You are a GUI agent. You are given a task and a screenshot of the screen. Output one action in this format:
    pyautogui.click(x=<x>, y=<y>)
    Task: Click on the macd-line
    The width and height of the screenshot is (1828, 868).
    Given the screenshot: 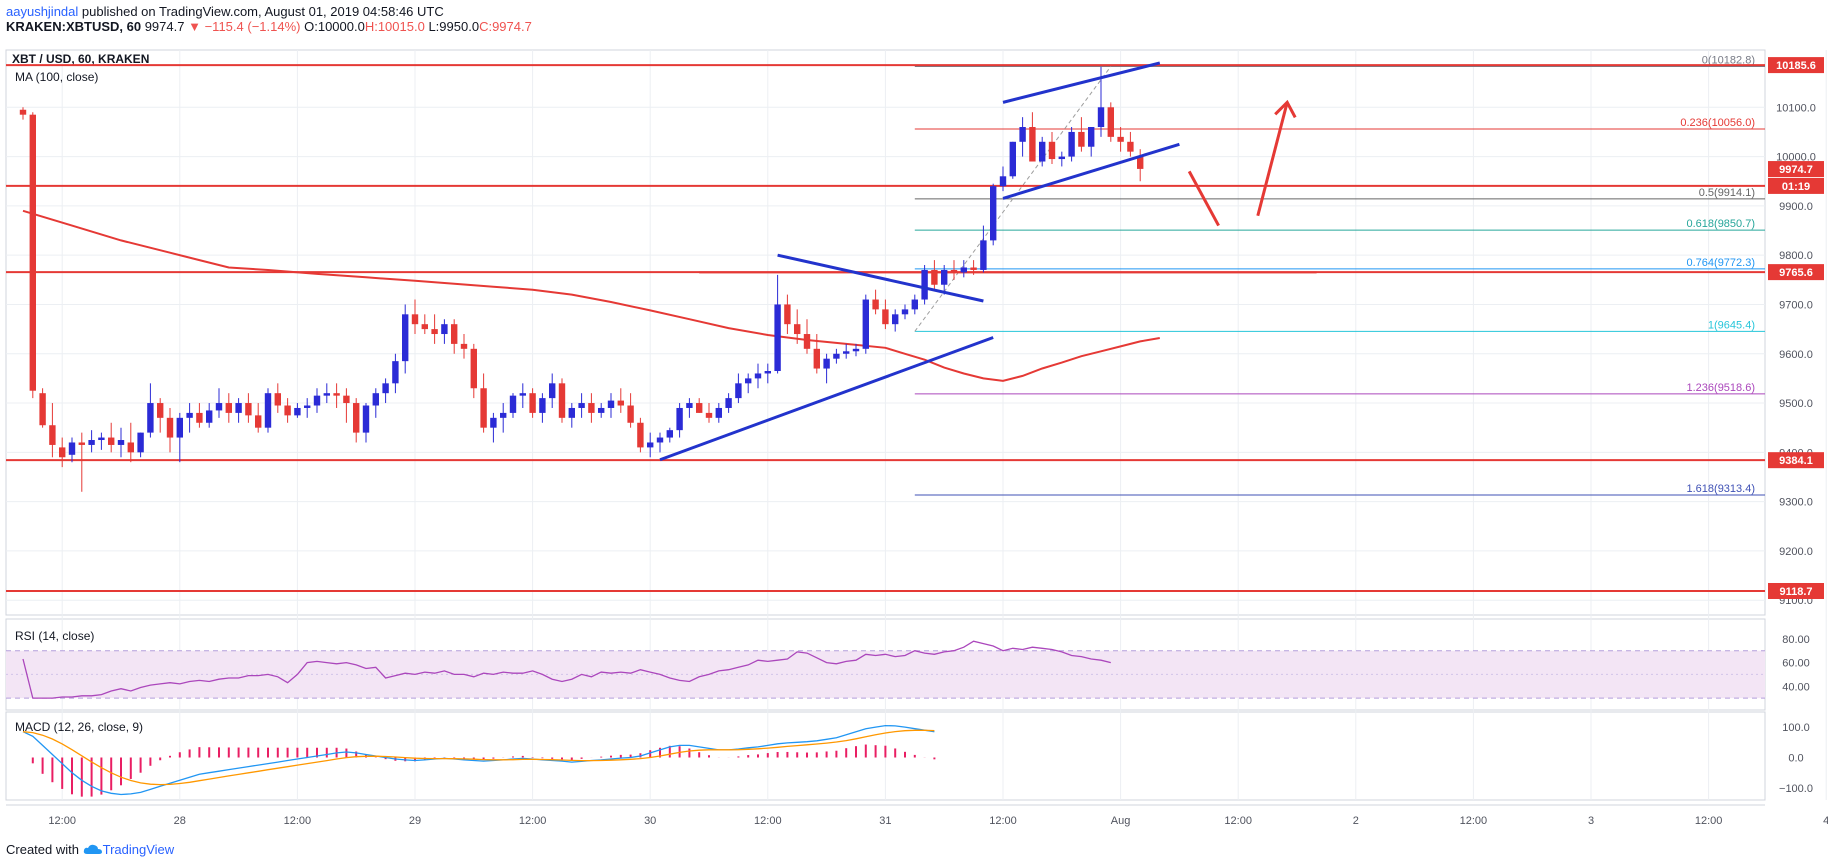 What is the action you would take?
    pyautogui.click(x=478, y=760)
    